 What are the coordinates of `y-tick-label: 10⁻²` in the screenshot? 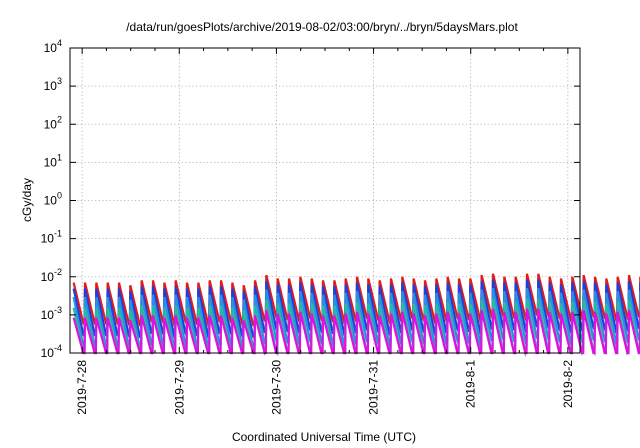 It's located at (51, 275).